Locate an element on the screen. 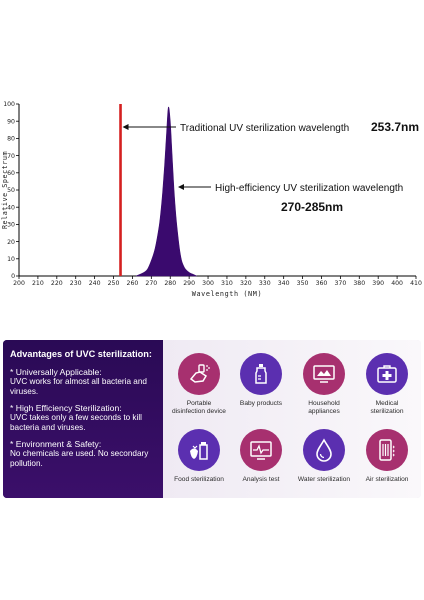 The height and width of the screenshot is (600, 424). annotation-value: 270-285nm is located at coordinates (312, 207).